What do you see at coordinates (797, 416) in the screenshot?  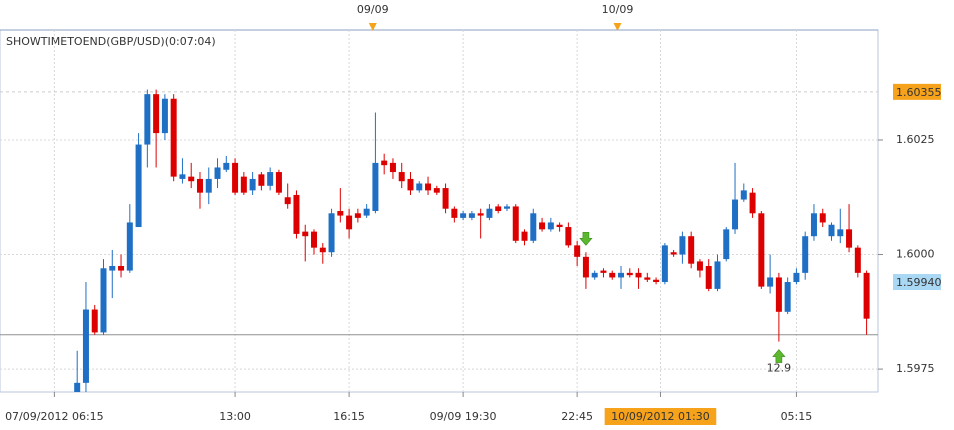 I see `x-tick-label: 05:15` at bounding box center [797, 416].